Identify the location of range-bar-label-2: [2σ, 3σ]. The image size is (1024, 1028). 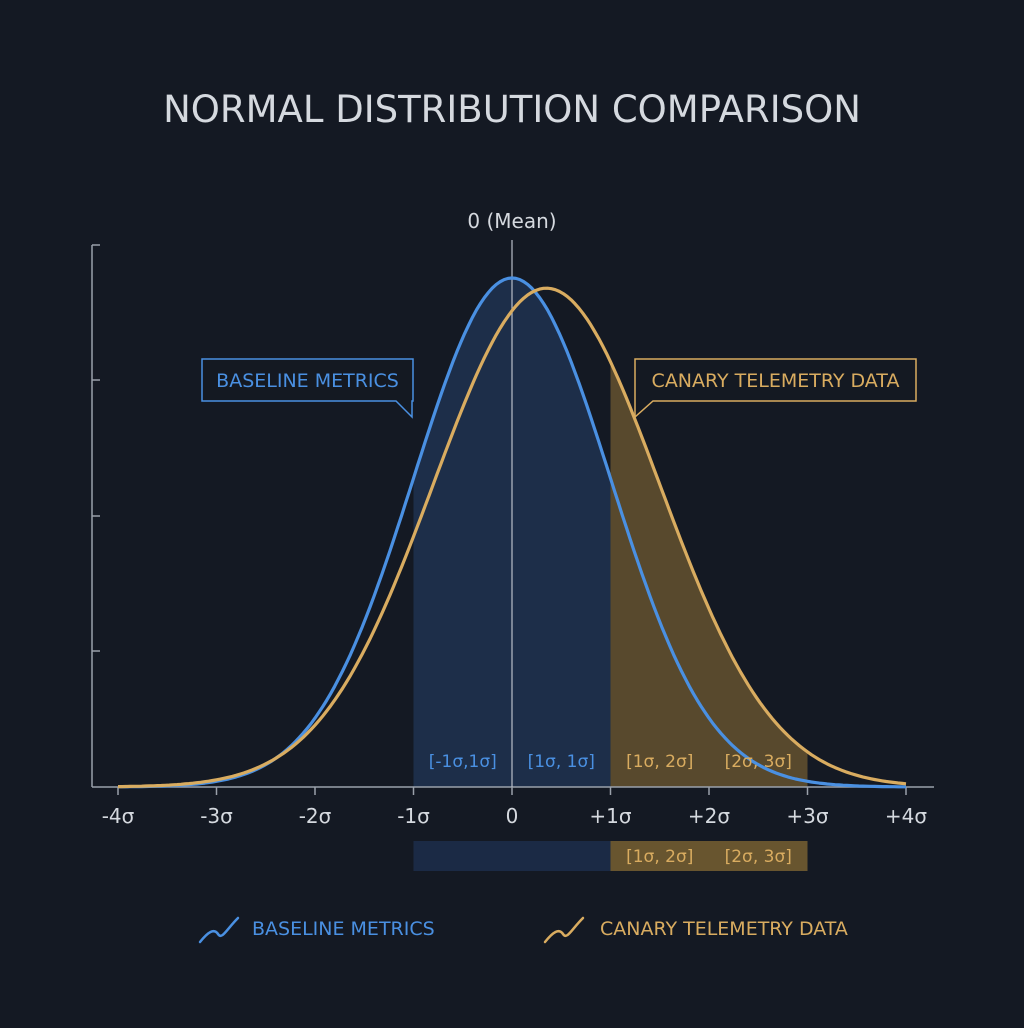
(758, 857).